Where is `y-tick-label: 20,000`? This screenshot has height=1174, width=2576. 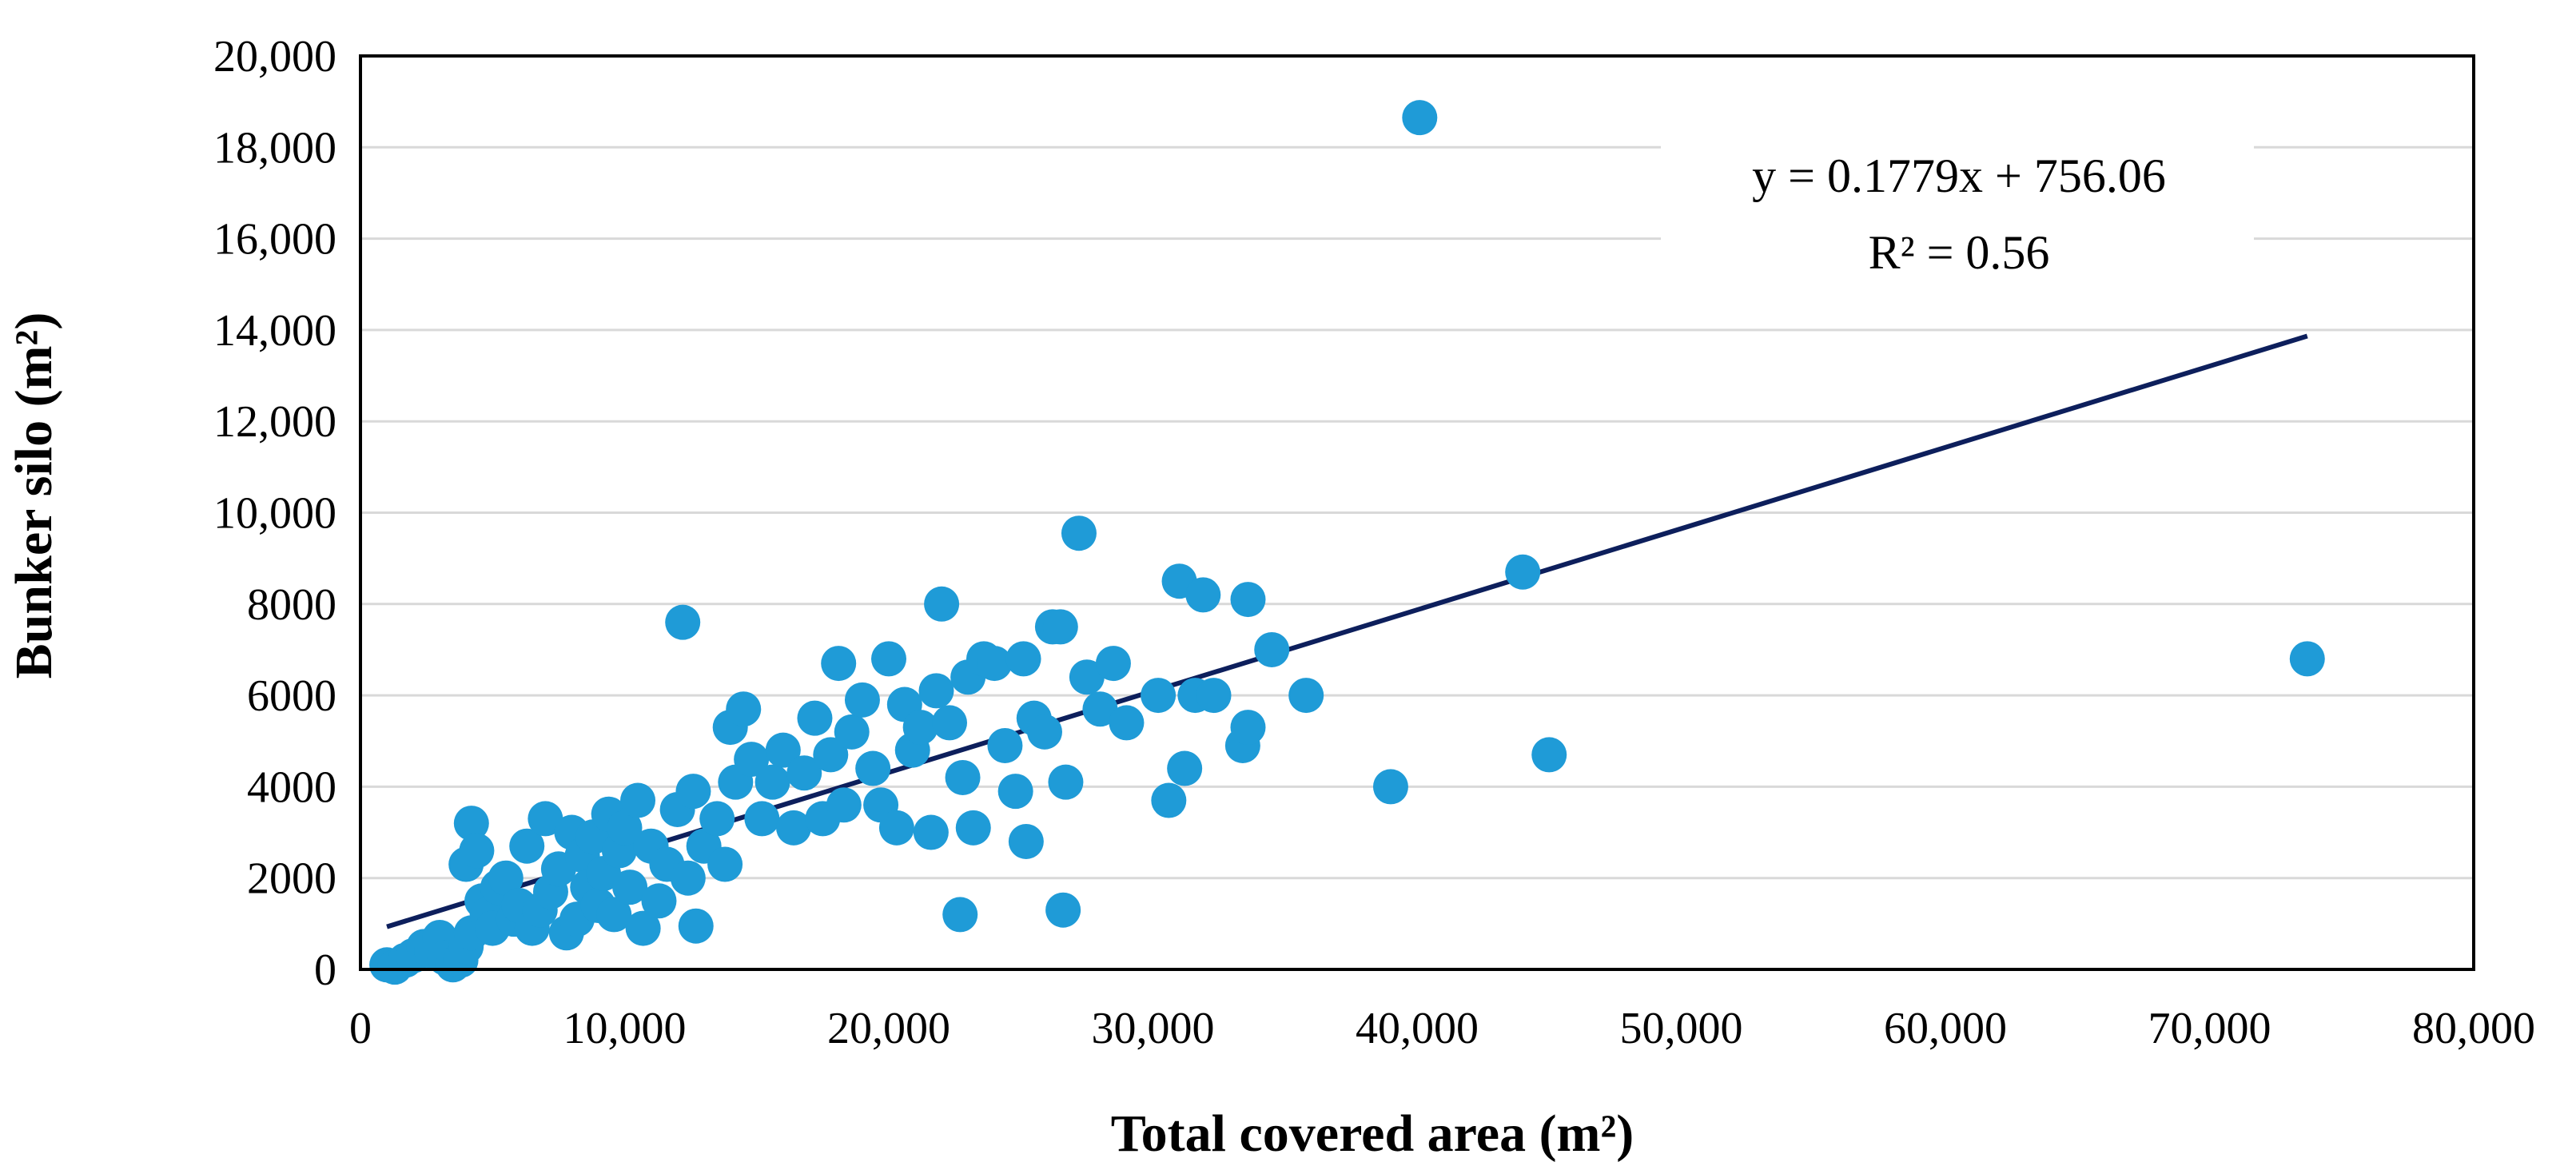 y-tick-label: 20,000 is located at coordinates (274, 57).